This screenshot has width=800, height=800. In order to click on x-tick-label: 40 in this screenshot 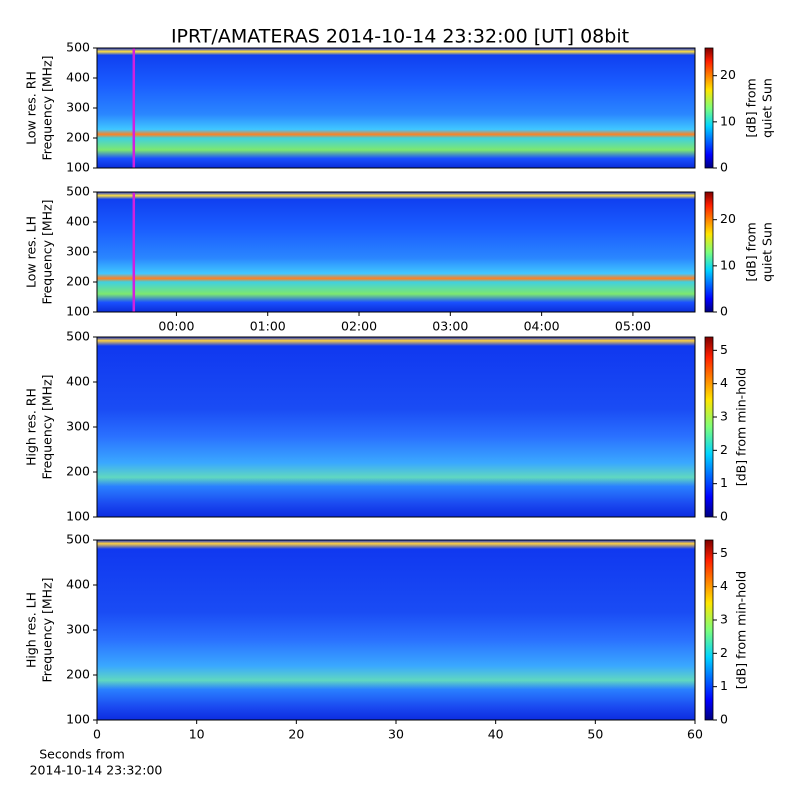, I will do `click(496, 734)`.